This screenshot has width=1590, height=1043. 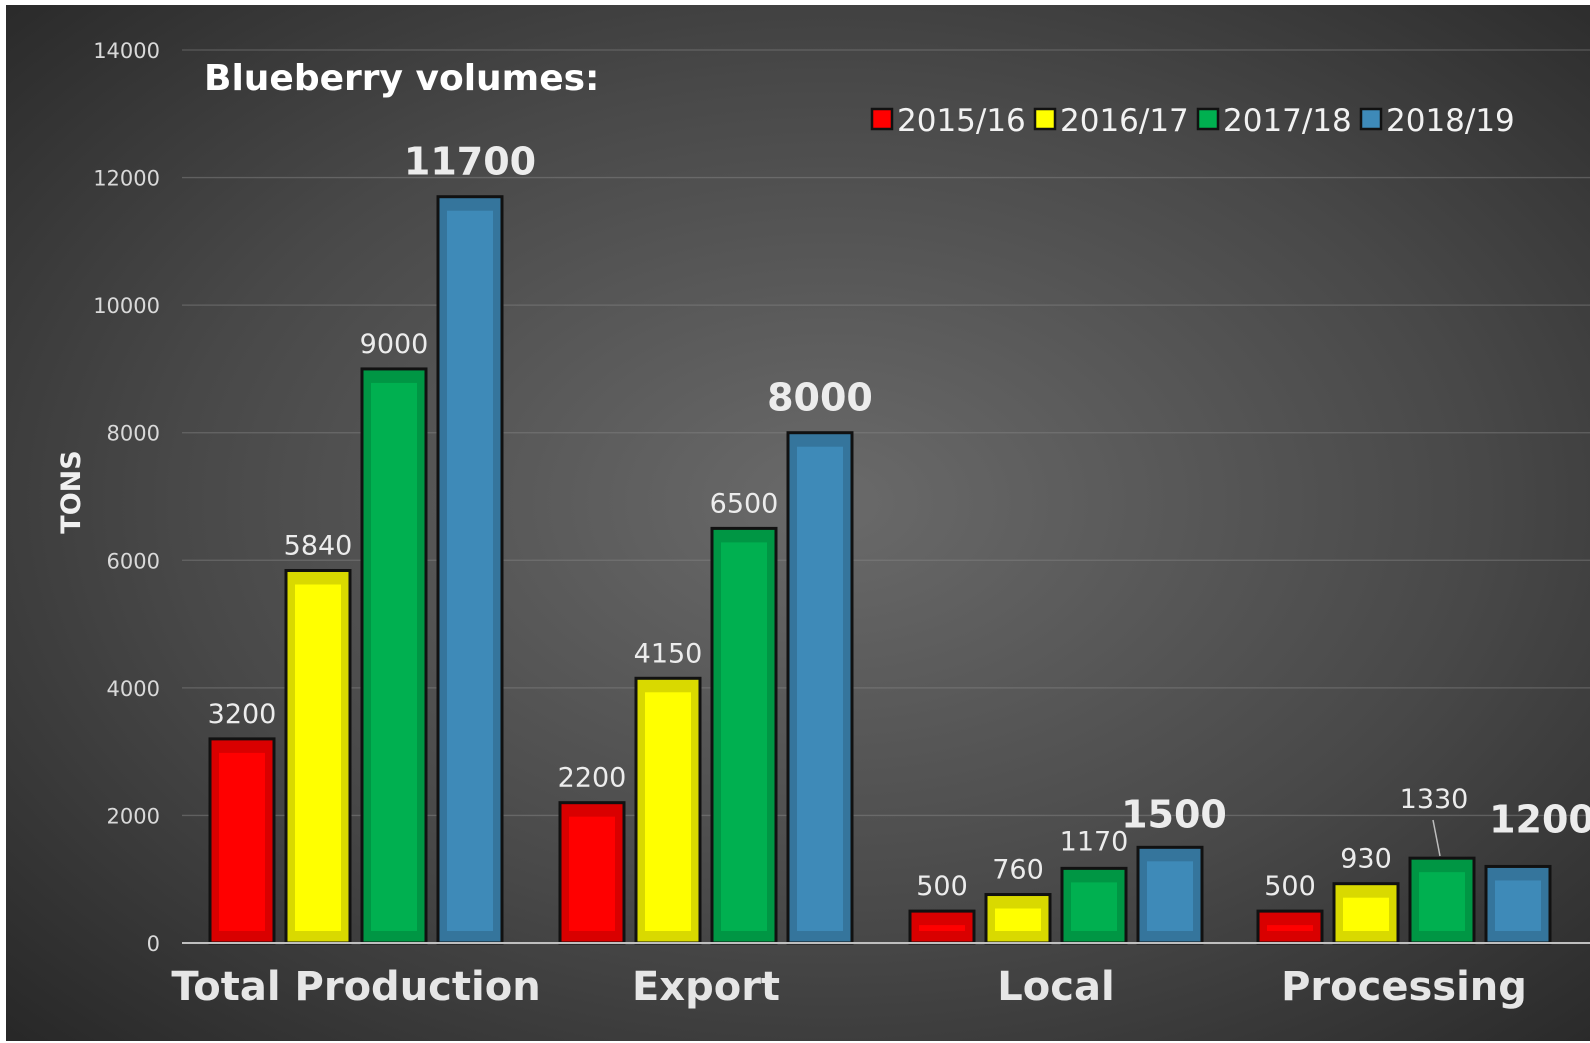 I want to click on leader-line, so click(x=1436, y=838).